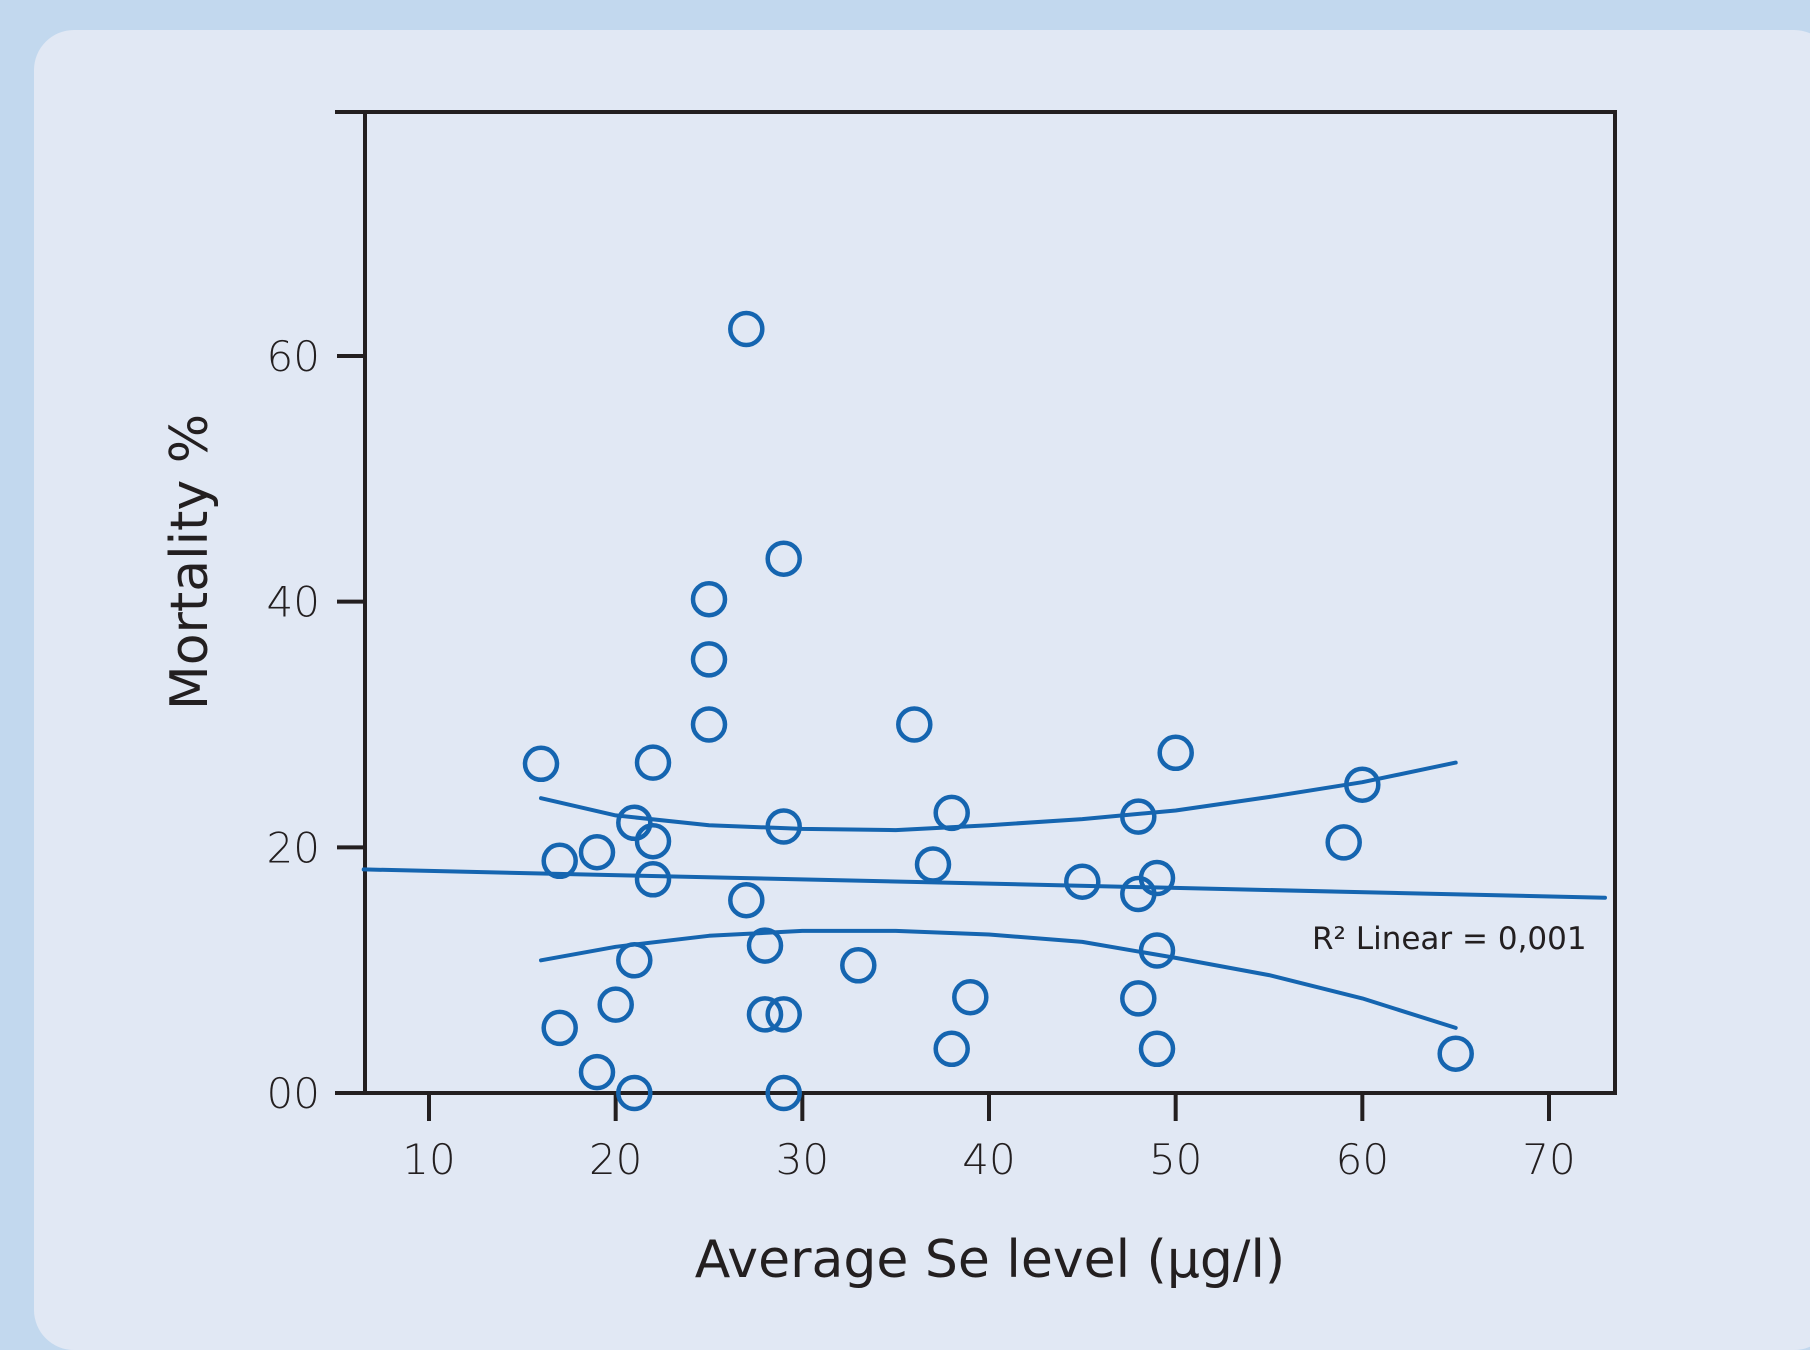 The width and height of the screenshot is (1810, 1350). I want to click on y-tick-label: 60, so click(293, 356).